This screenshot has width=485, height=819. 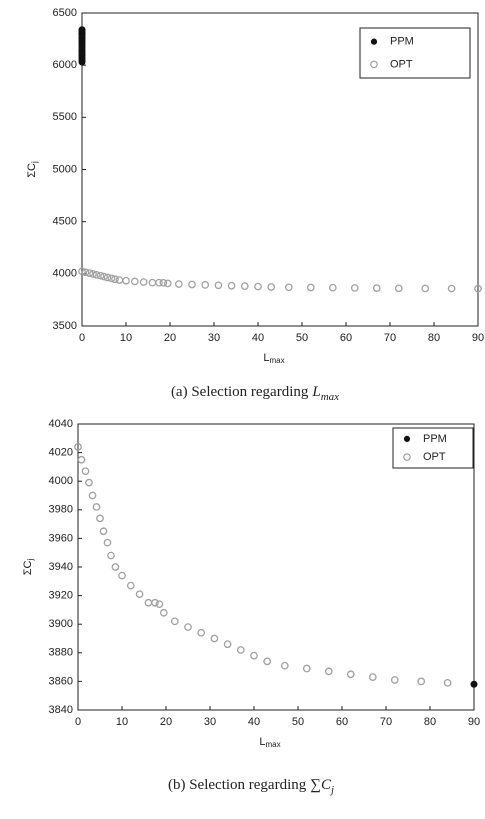 What do you see at coordinates (61, 653) in the screenshot?
I see `y-tick-label: 3880` at bounding box center [61, 653].